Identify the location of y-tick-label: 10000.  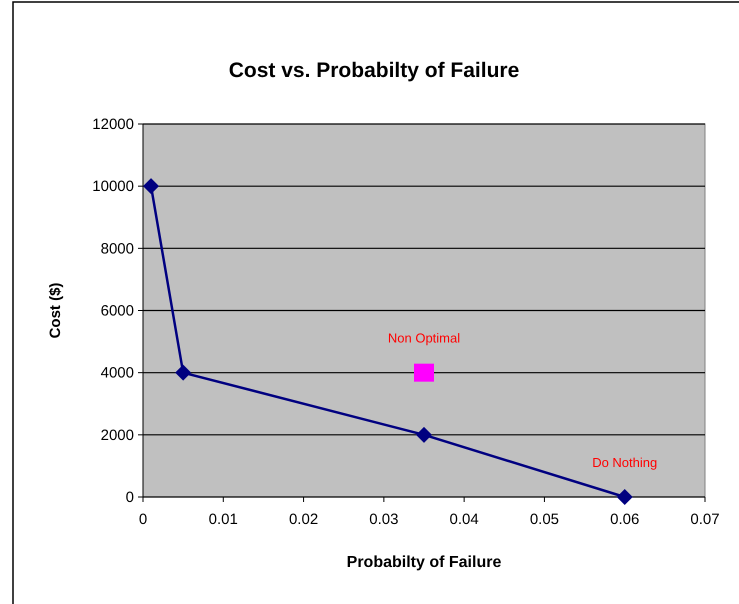
(113, 187).